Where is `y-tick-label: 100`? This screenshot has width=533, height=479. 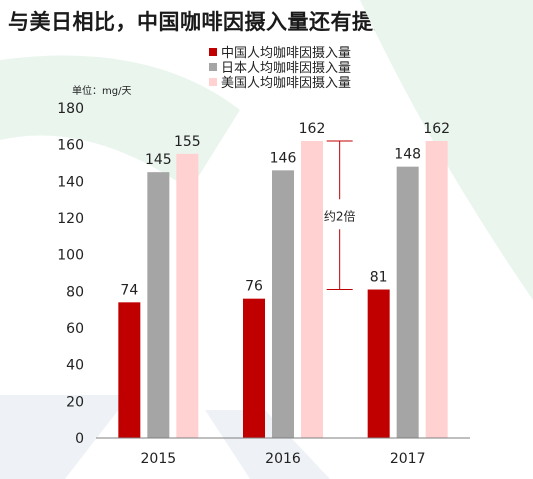
y-tick-label: 100 is located at coordinates (70, 256).